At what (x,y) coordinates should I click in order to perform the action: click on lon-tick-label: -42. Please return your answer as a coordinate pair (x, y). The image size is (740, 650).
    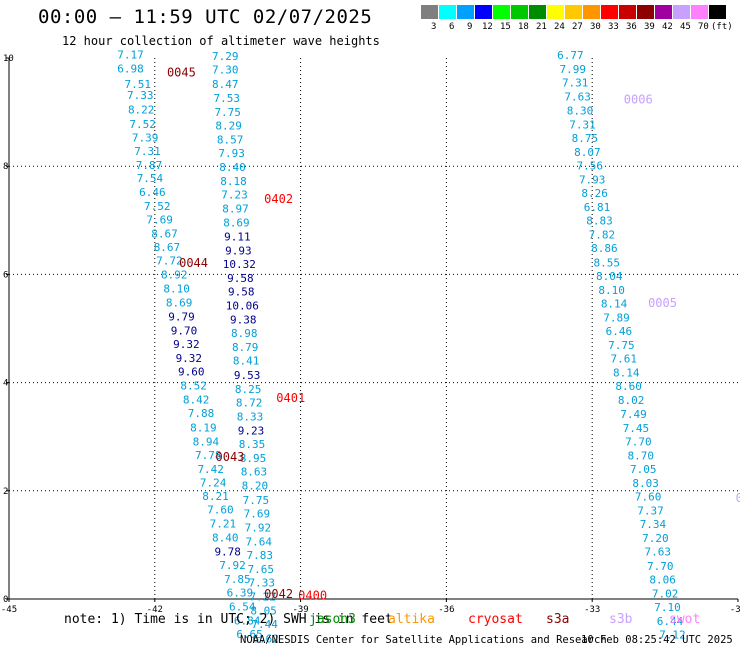
    Looking at the image, I should click on (155, 610).